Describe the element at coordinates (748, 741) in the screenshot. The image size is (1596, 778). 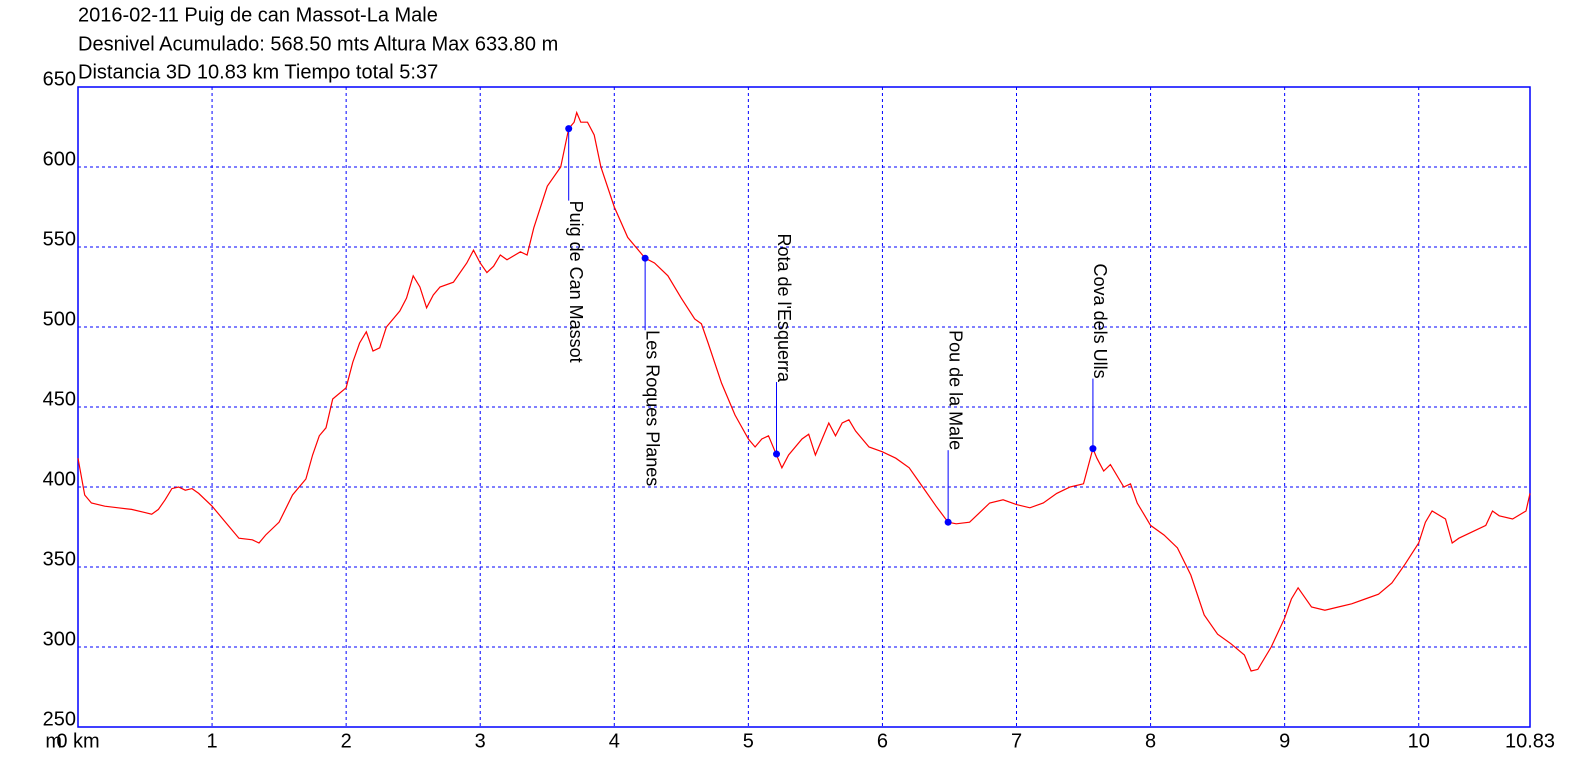
I see `x-tick-label: 5` at that location.